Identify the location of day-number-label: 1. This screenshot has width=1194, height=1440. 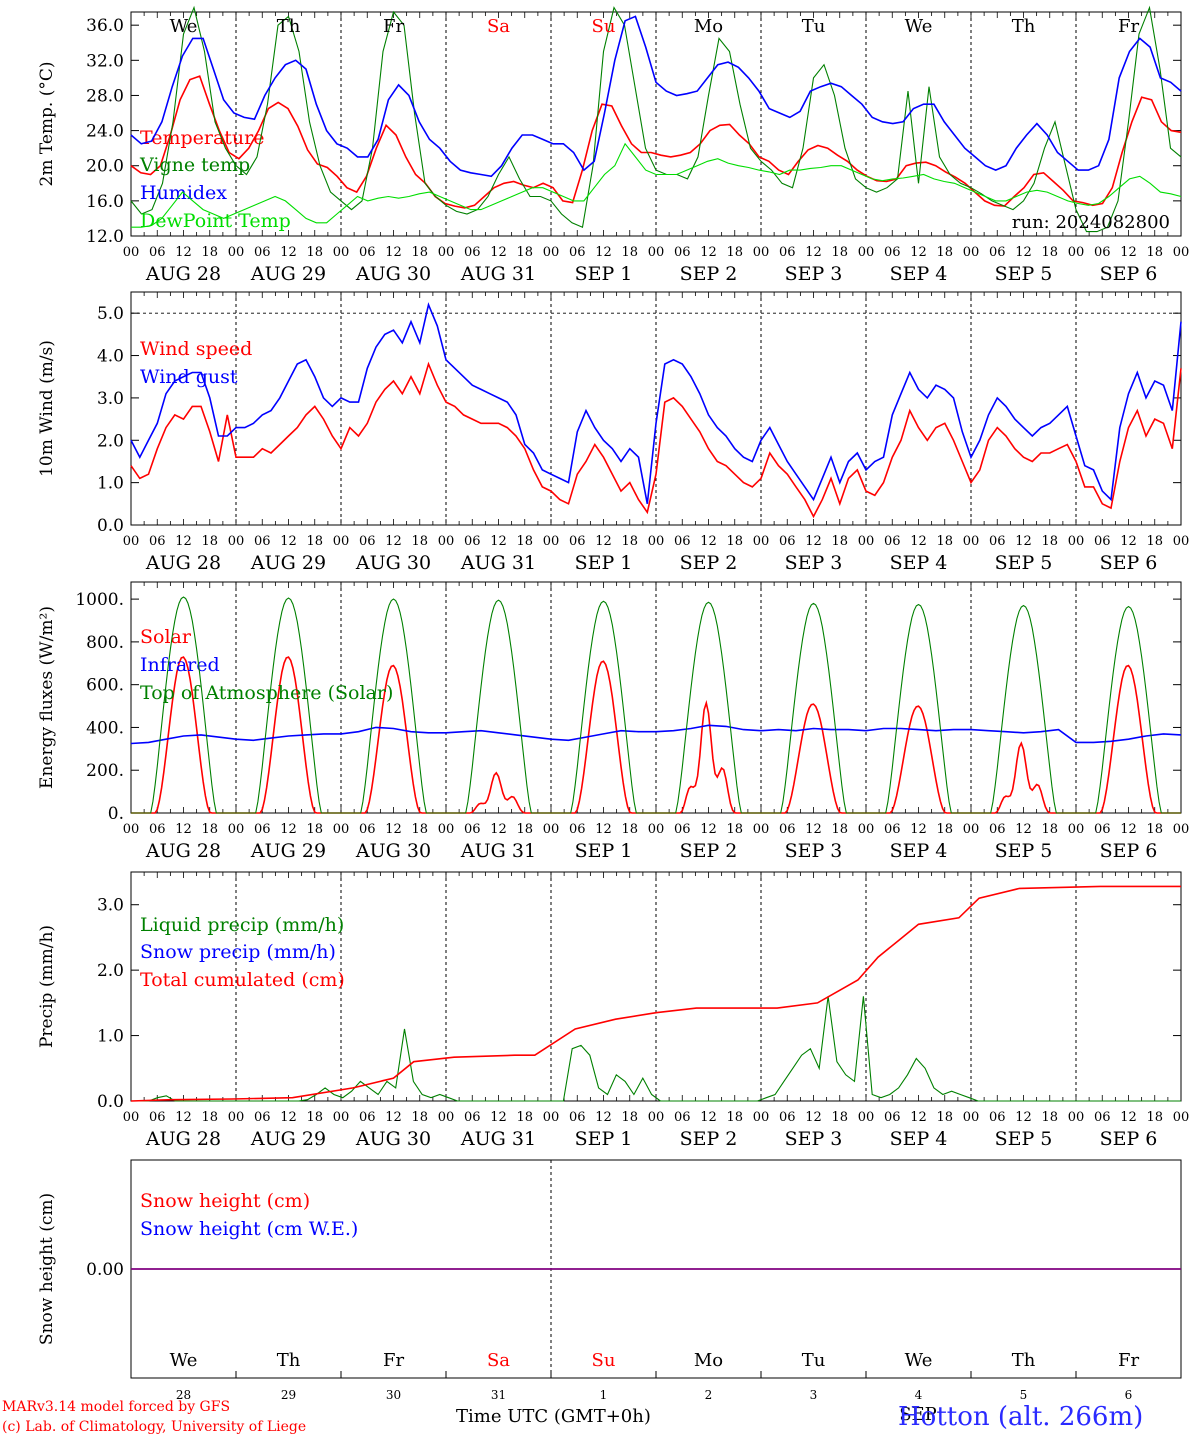
(604, 1395).